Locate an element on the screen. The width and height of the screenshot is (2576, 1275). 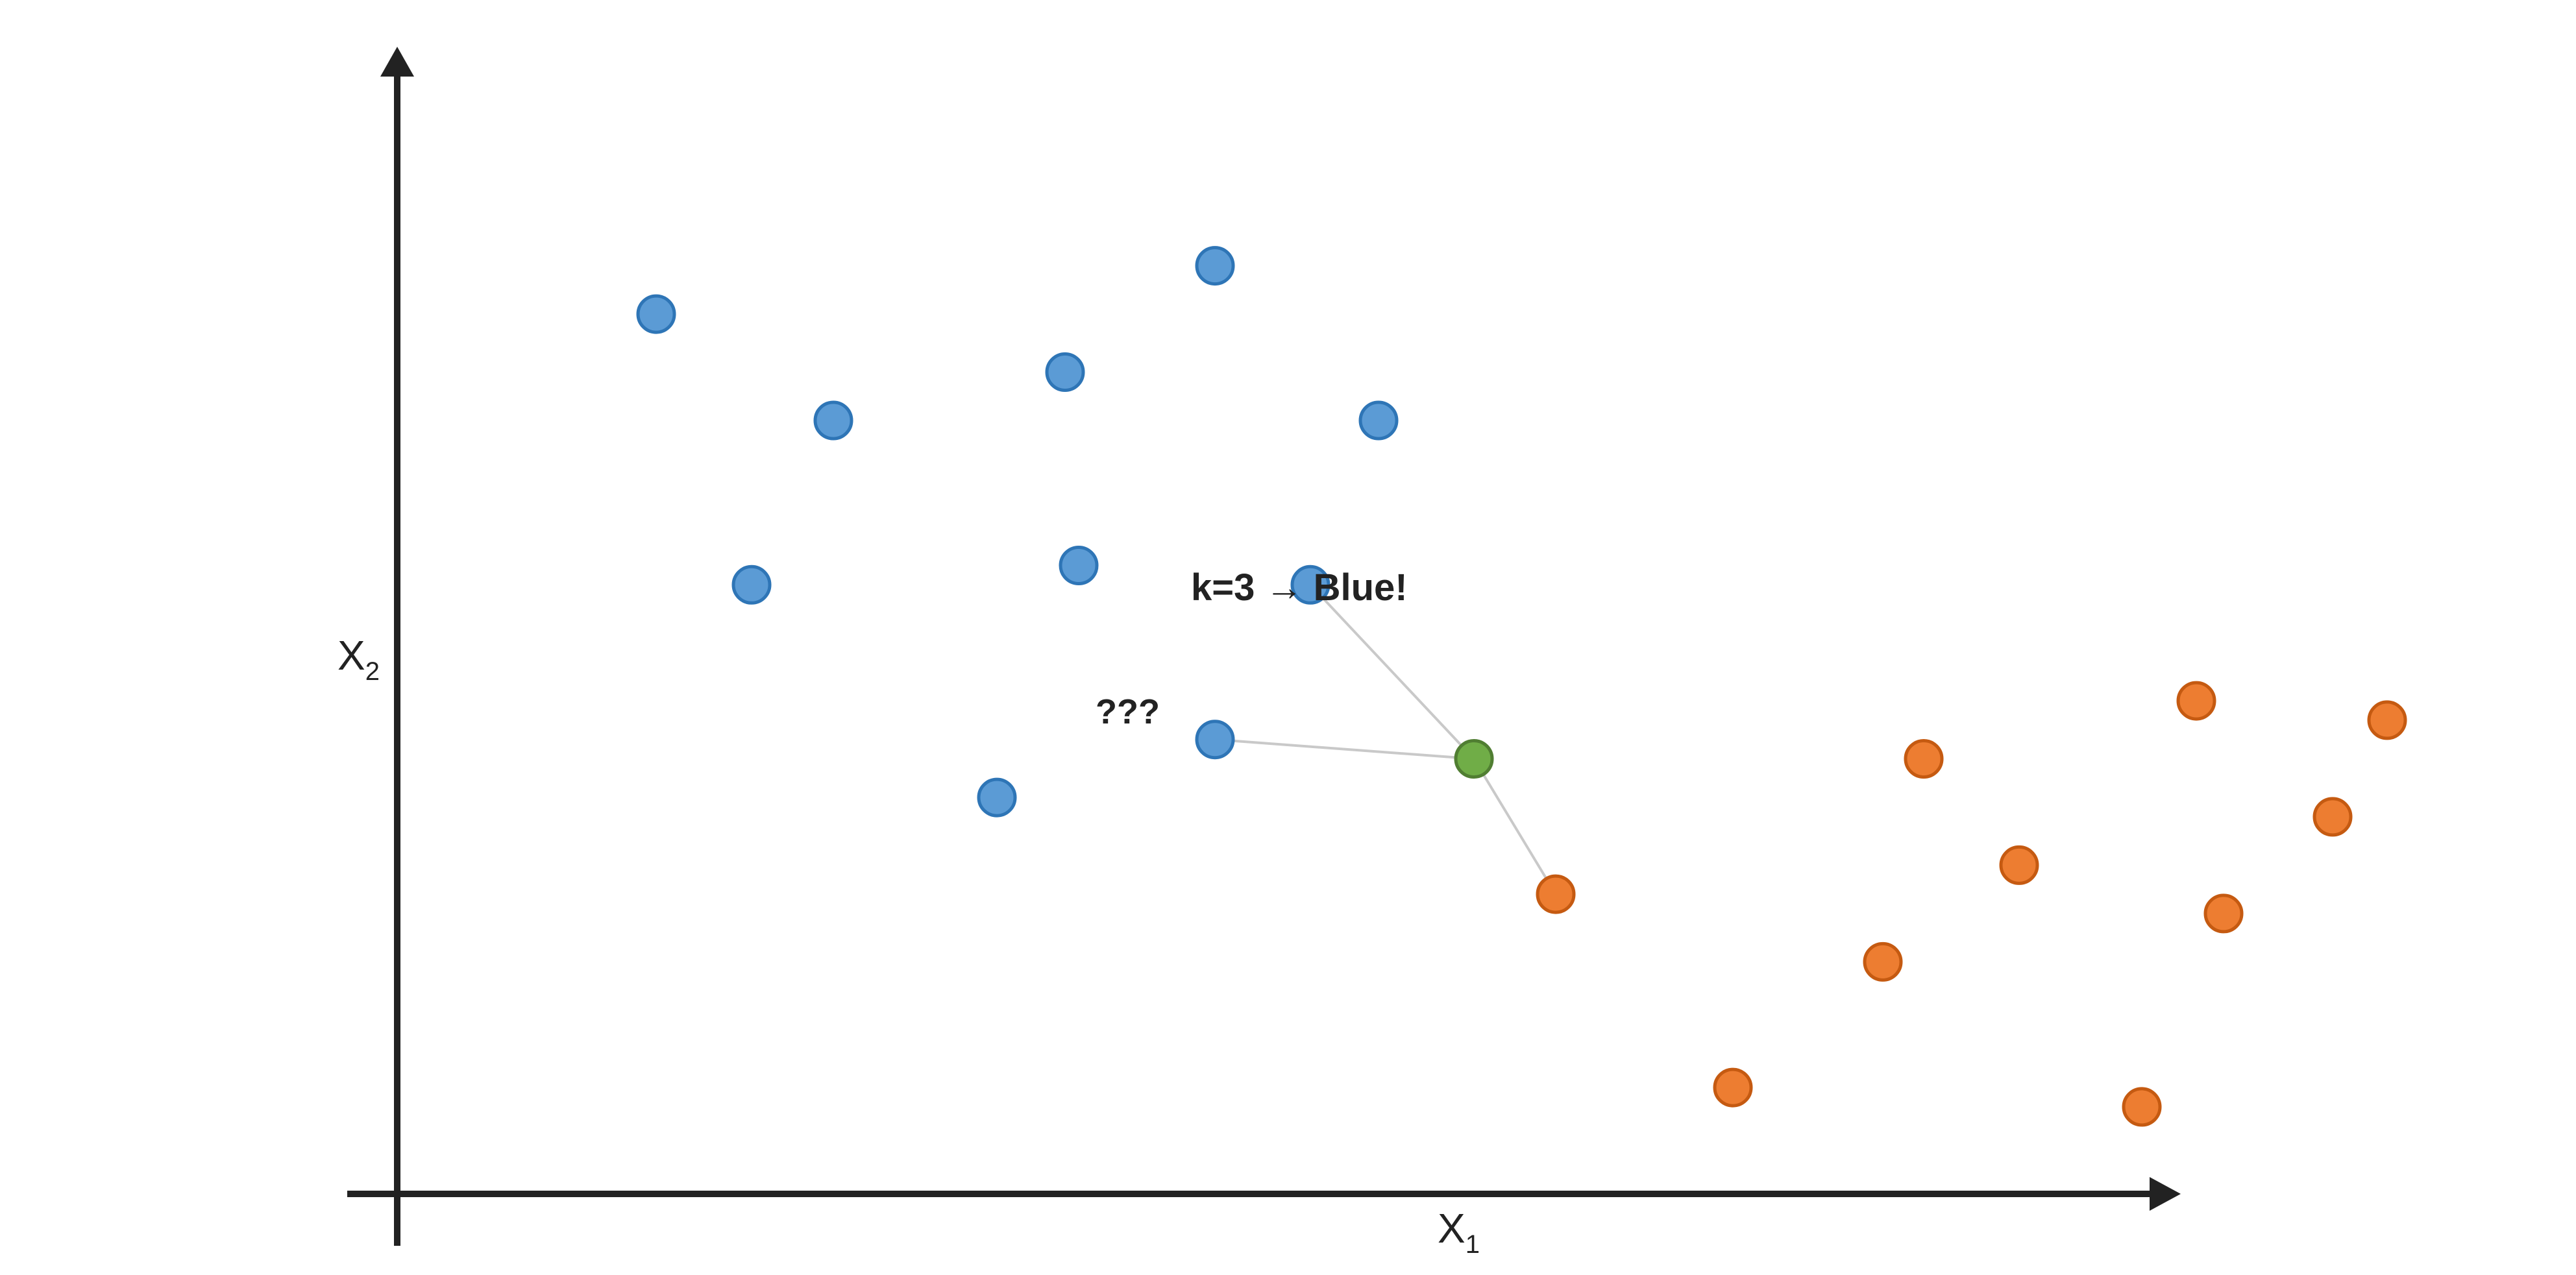
knn-result-label: k=3 → Blue! is located at coordinates (1299, 587).